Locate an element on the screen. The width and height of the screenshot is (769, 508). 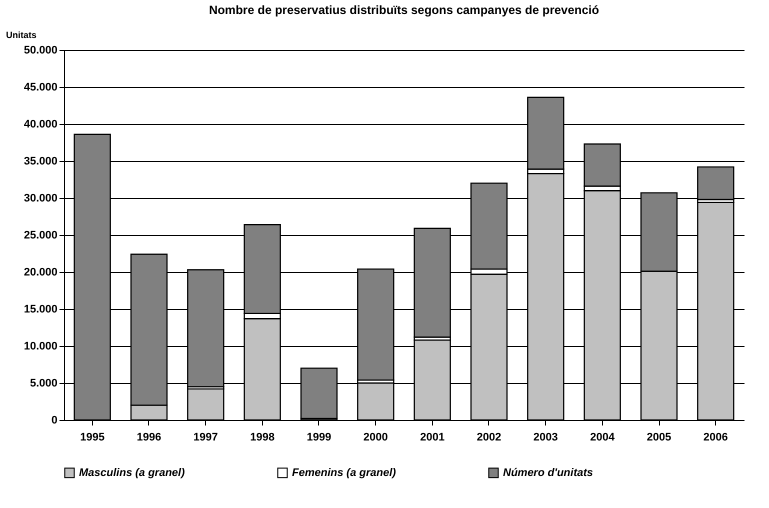
y-axis-title: Unitats is located at coordinates (21, 35).